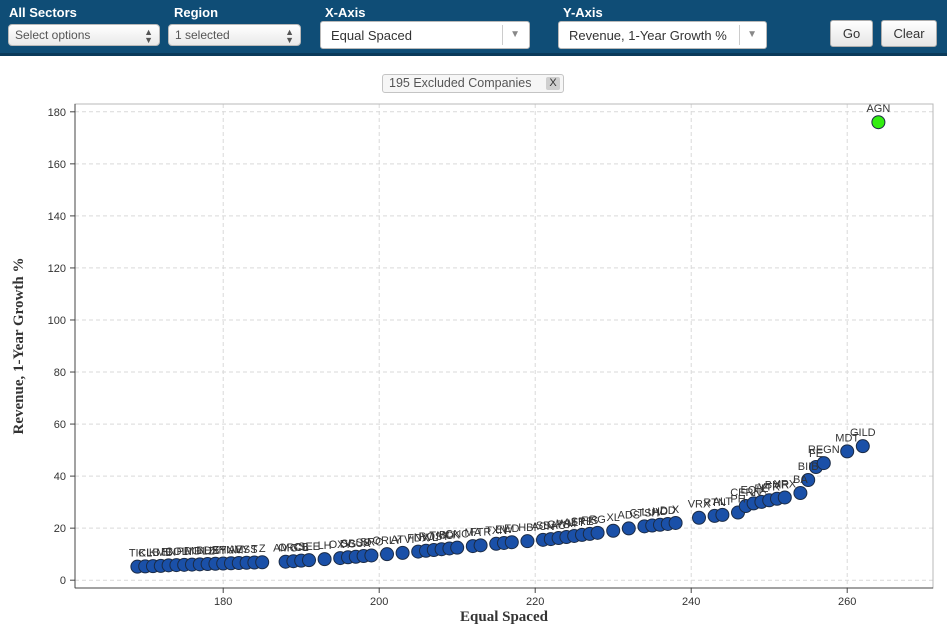 This screenshot has width=947, height=633. I want to click on point-label: XRX, so click(784, 484).